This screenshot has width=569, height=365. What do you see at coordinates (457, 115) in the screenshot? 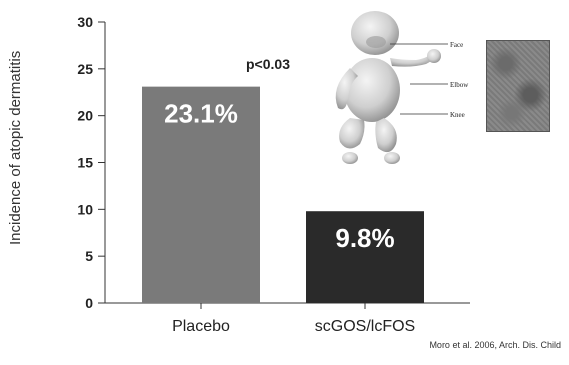
I see `knee-label: Knee` at bounding box center [457, 115].